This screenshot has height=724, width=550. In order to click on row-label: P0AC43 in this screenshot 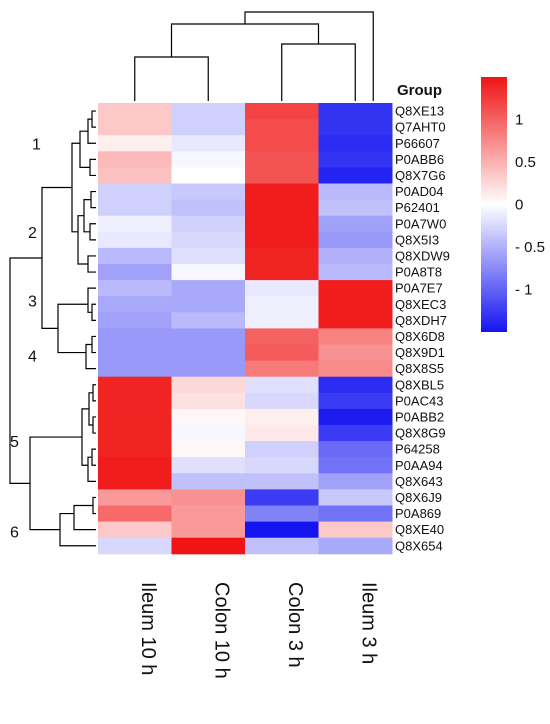, I will do `click(419, 400)`.